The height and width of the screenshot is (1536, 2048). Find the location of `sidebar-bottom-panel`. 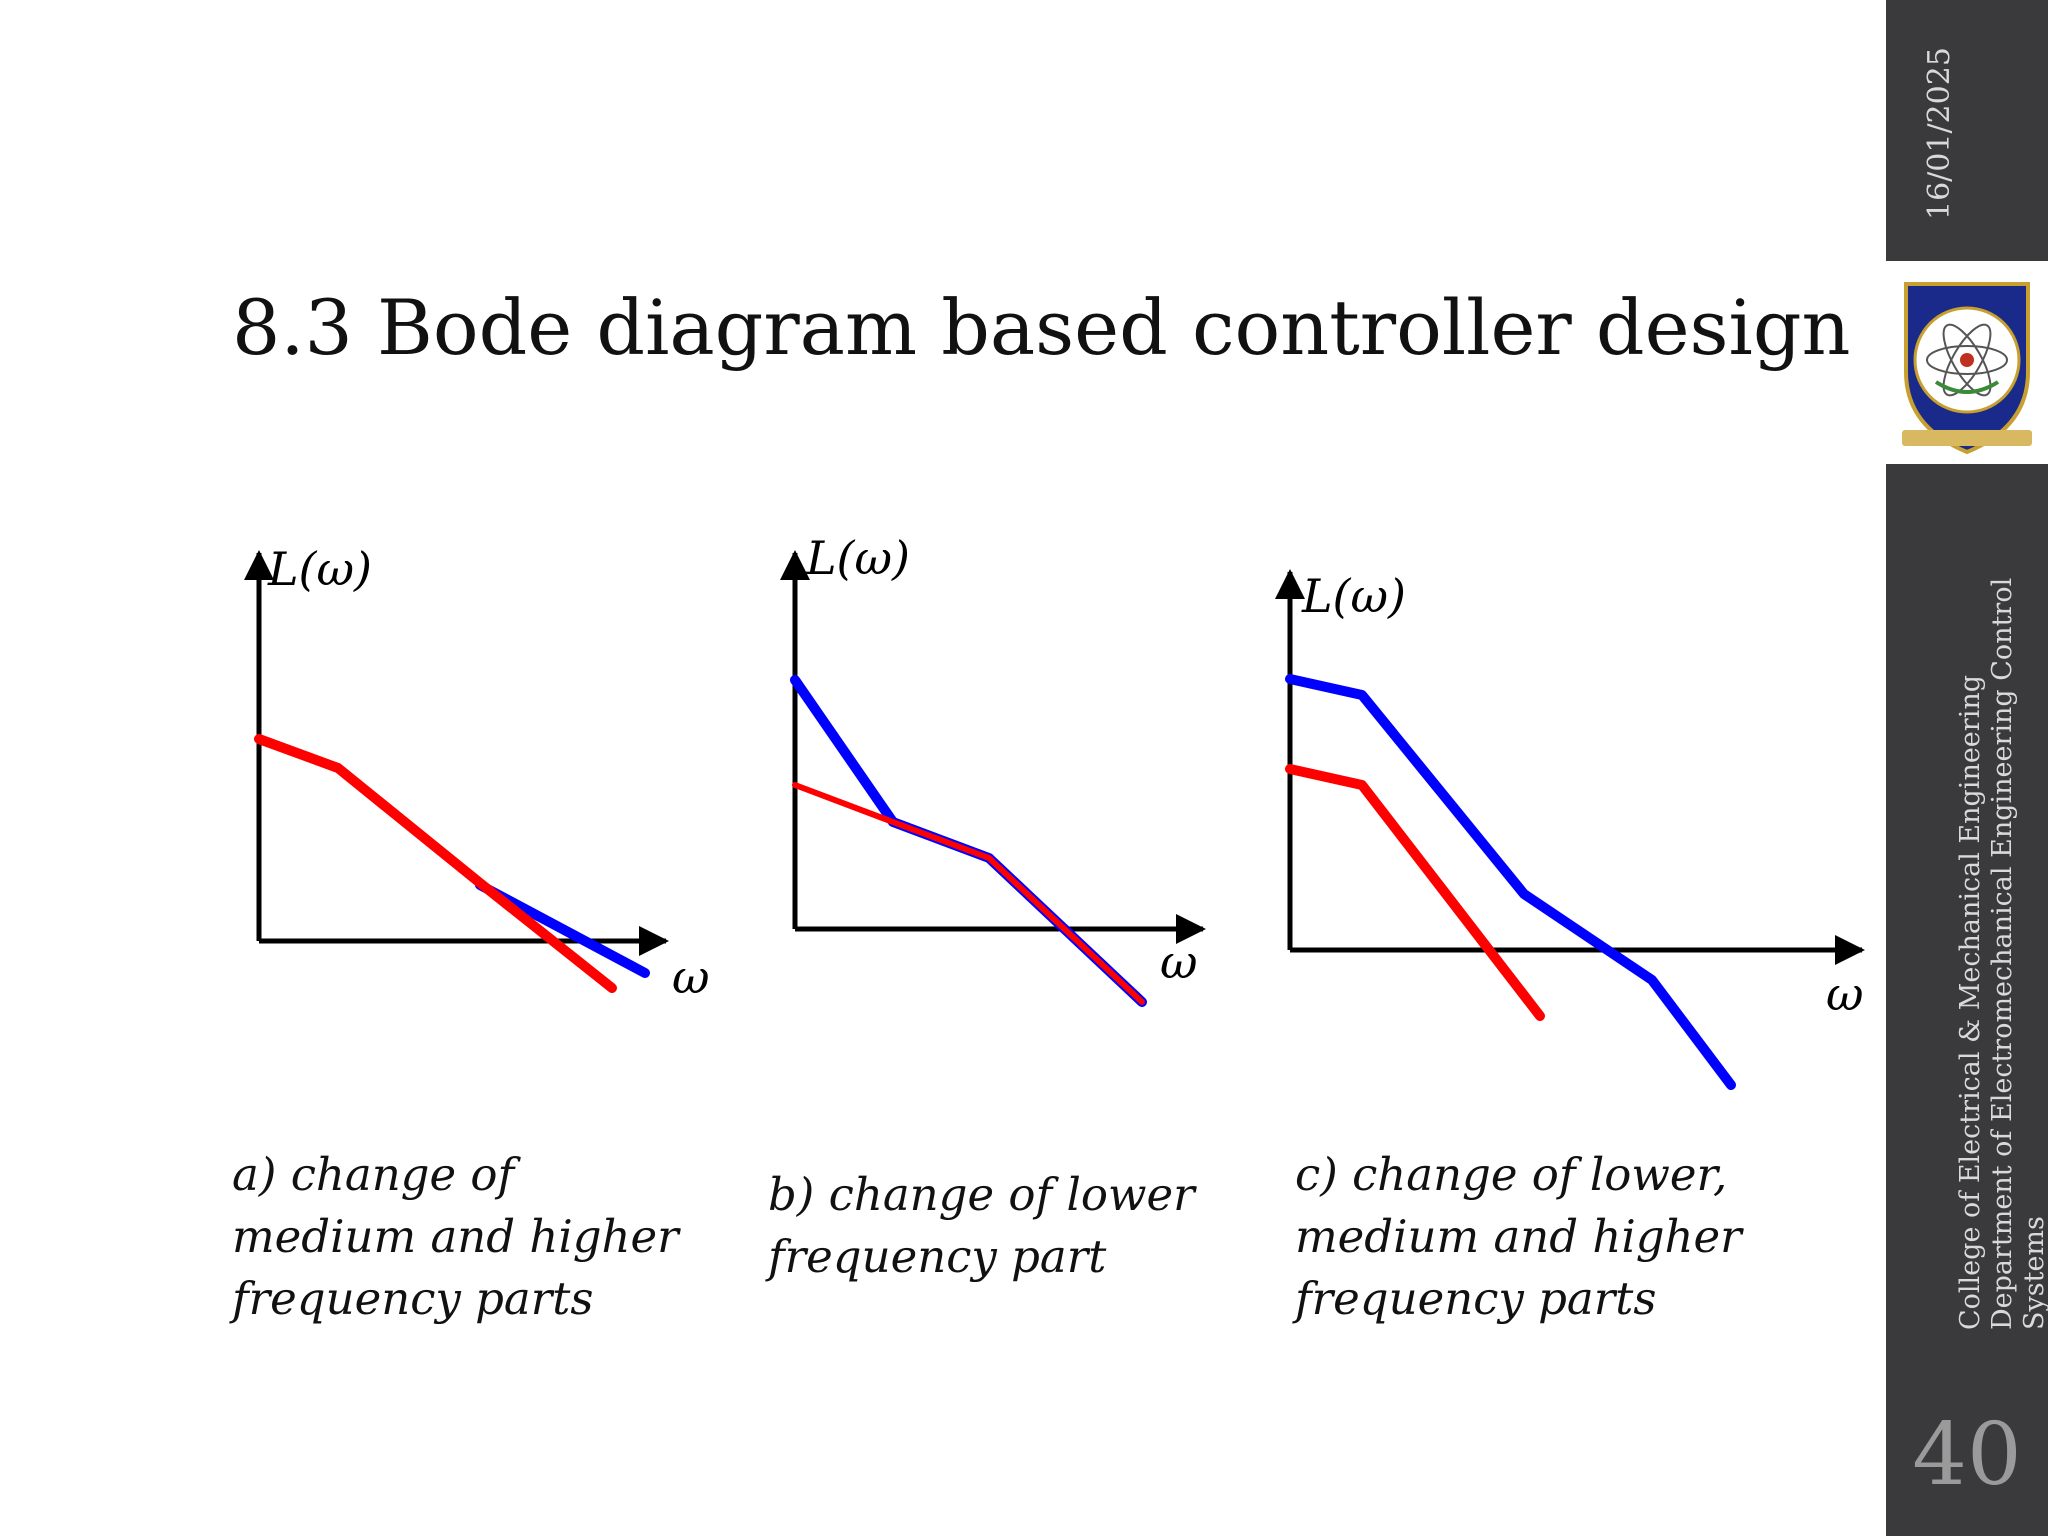

sidebar-bottom-panel is located at coordinates (1967, 1000).